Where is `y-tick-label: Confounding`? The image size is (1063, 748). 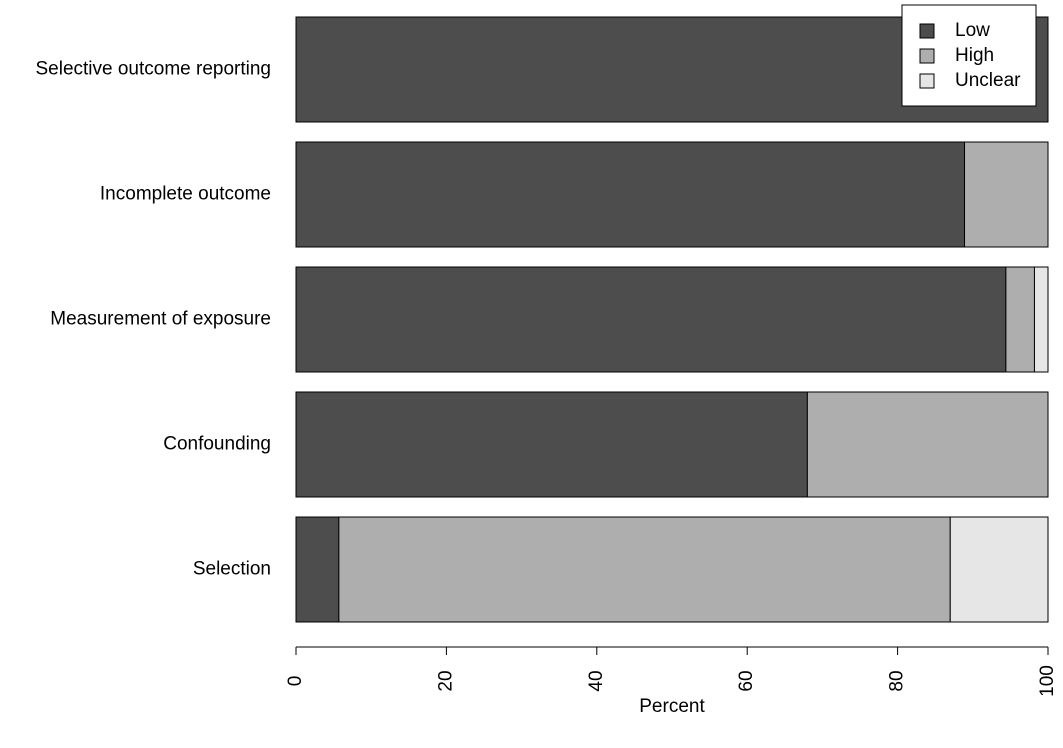 y-tick-label: Confounding is located at coordinates (217, 444).